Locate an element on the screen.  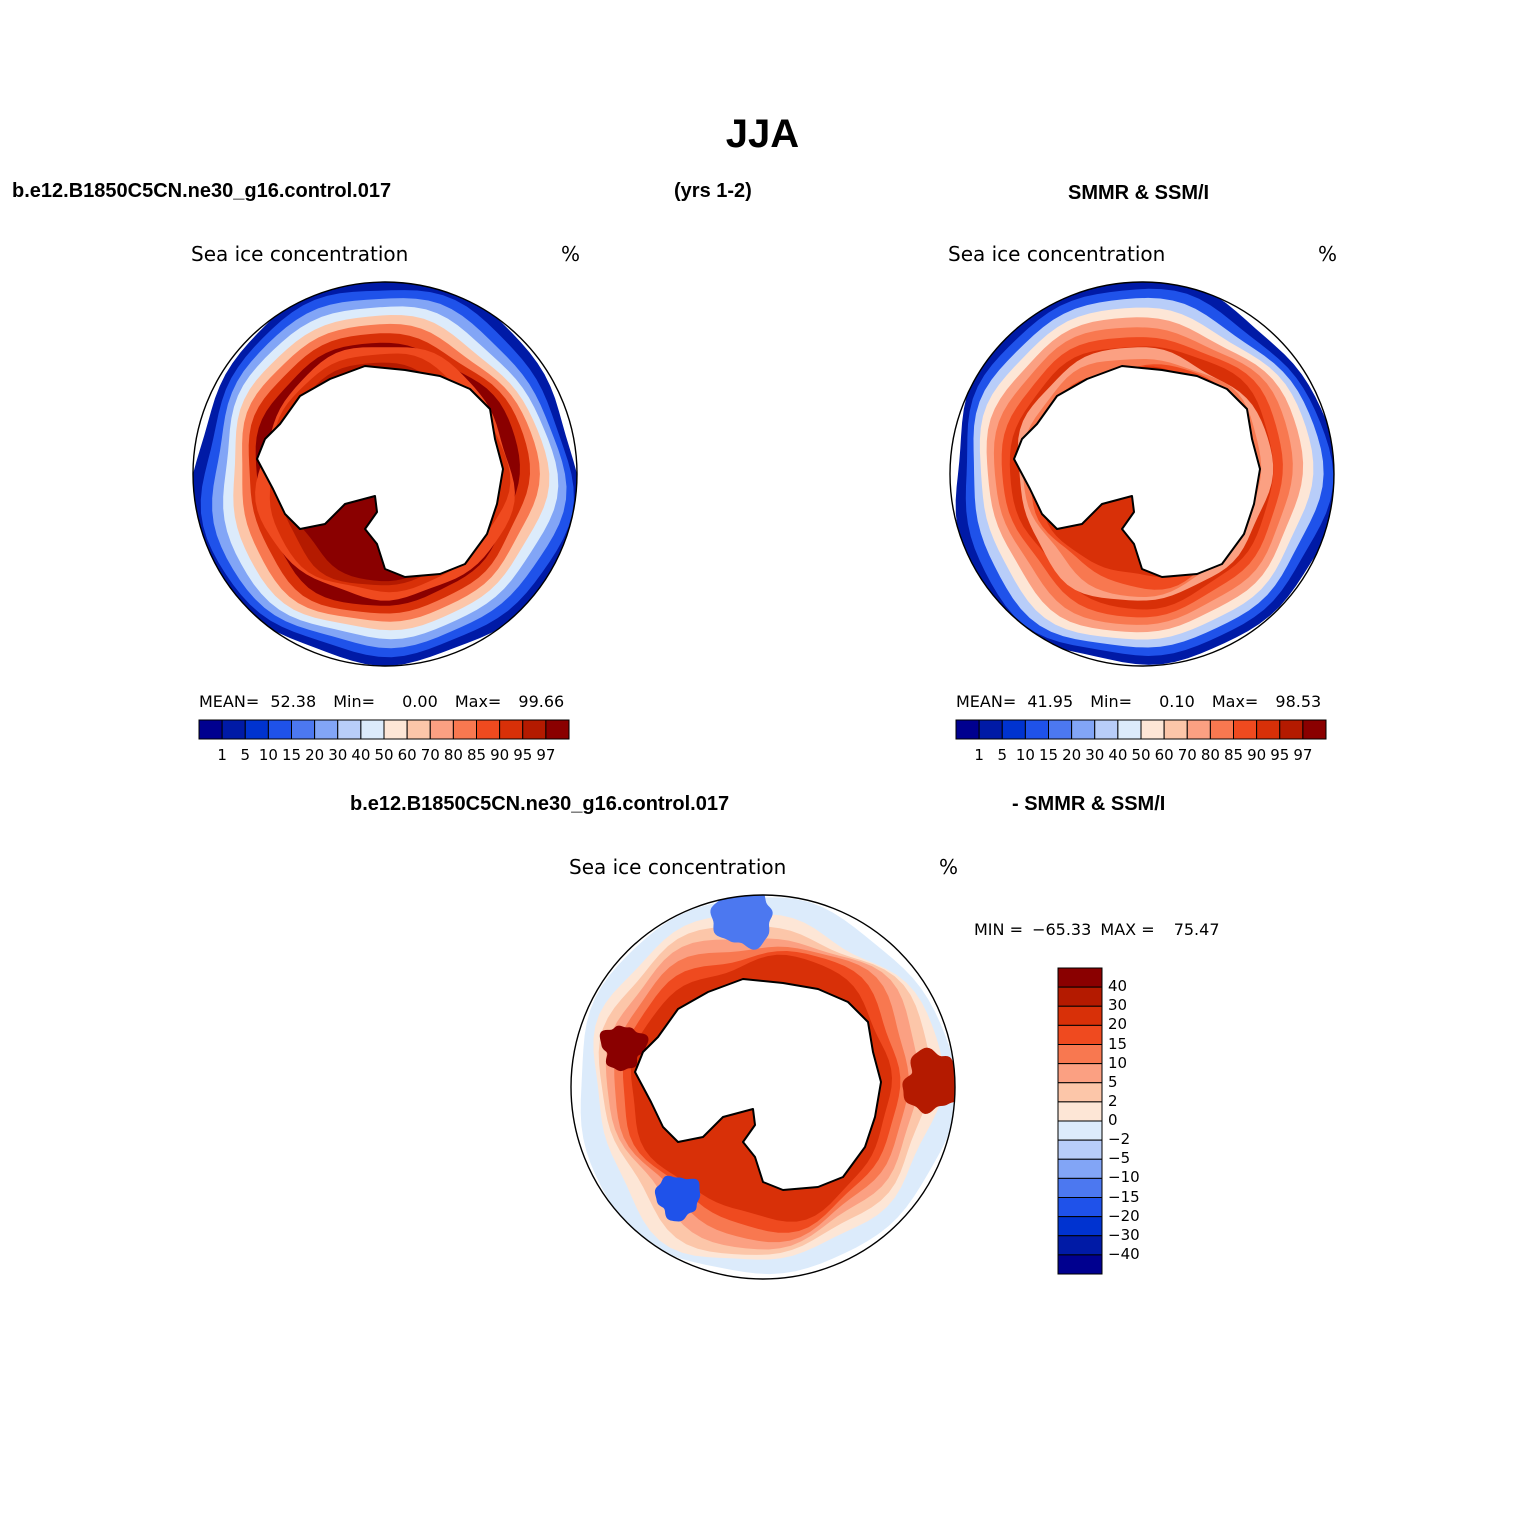
diff-colorbar-tick: −10 is located at coordinates (1124, 1177).